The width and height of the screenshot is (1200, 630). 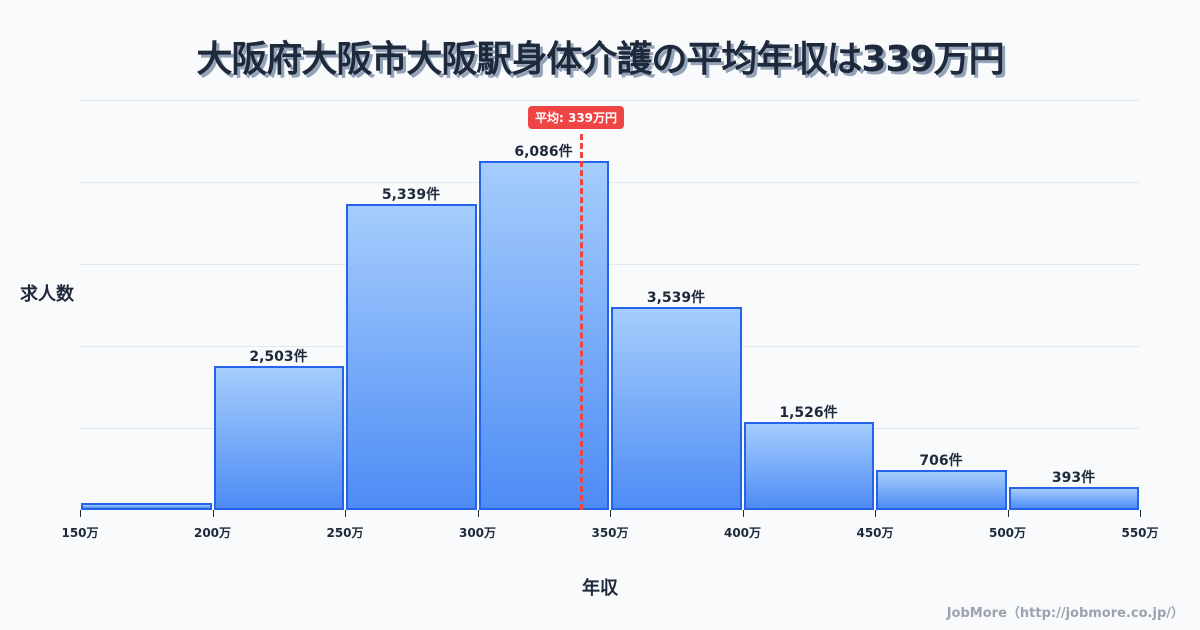 I want to click on x-tick-label: 400万, so click(x=742, y=533).